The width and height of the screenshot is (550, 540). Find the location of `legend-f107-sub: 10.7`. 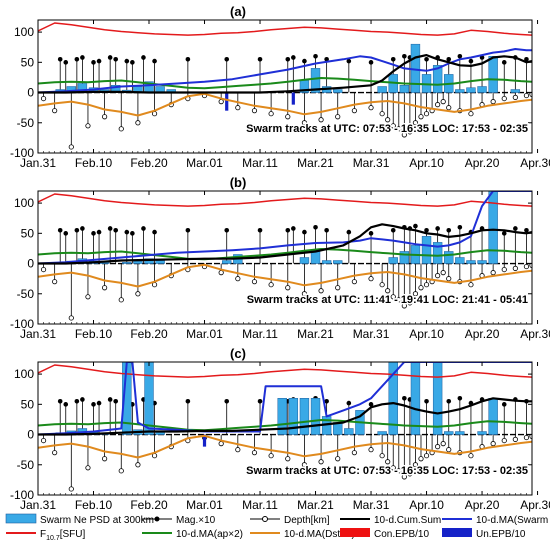

legend-f107-sub: 10.7 is located at coordinates (53, 537).